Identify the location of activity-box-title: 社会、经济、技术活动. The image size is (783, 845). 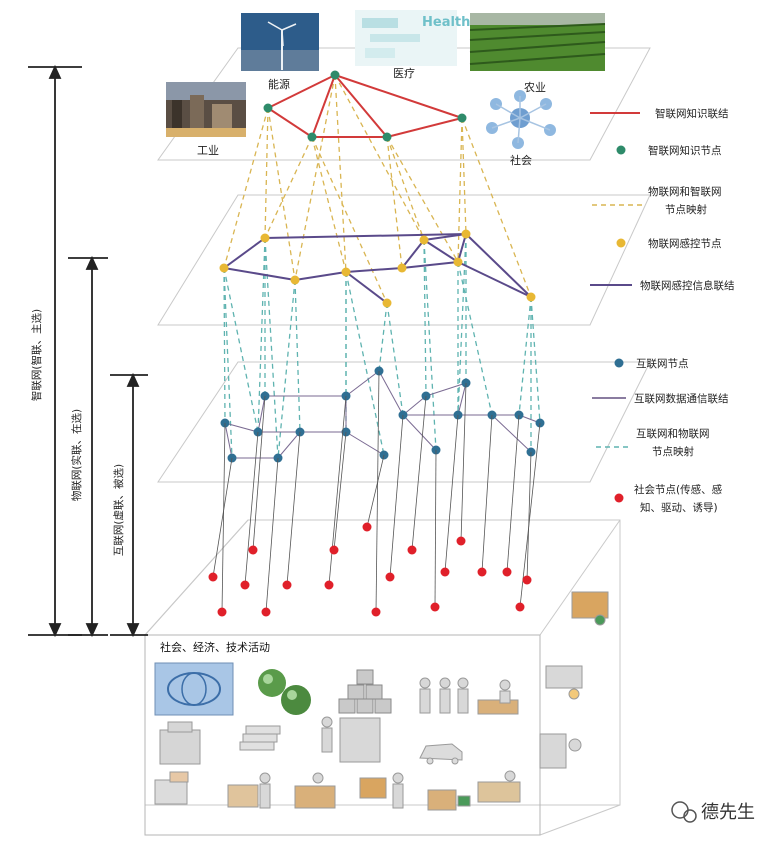
(215, 647).